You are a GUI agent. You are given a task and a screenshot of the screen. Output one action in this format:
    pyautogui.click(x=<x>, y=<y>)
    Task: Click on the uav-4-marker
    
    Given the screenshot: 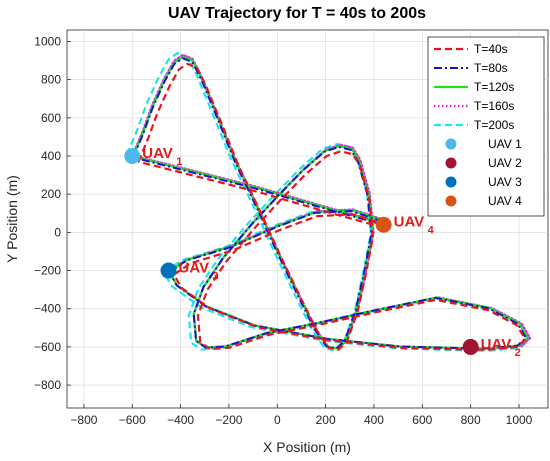 What is the action you would take?
    pyautogui.click(x=383, y=224)
    